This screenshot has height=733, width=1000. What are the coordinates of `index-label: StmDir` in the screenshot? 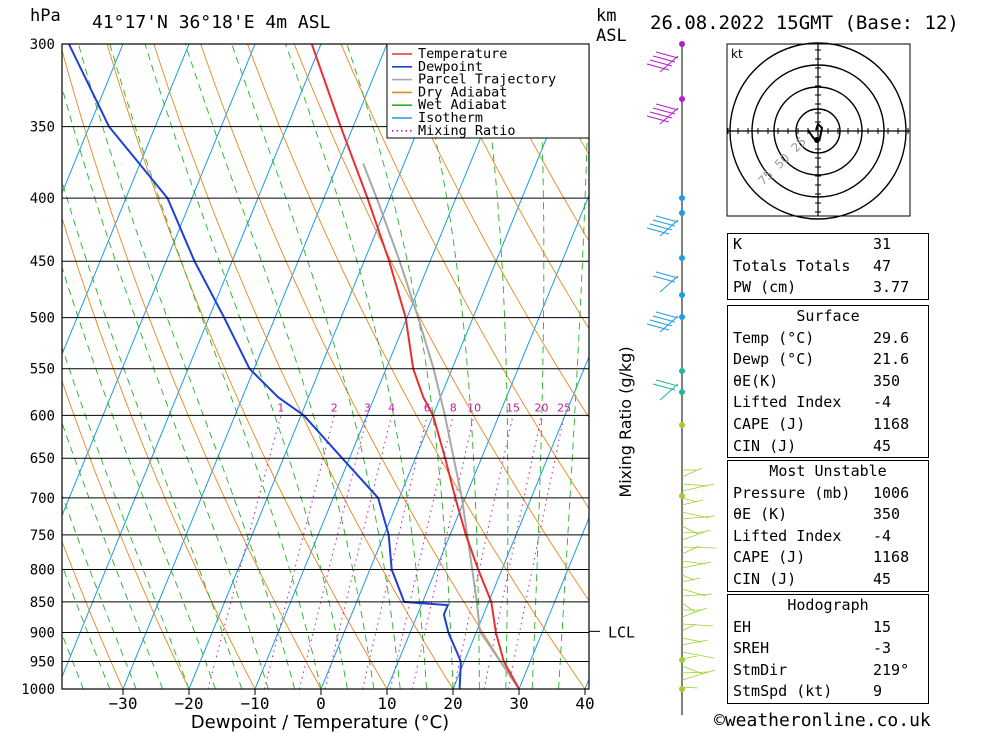 It's located at (760, 669).